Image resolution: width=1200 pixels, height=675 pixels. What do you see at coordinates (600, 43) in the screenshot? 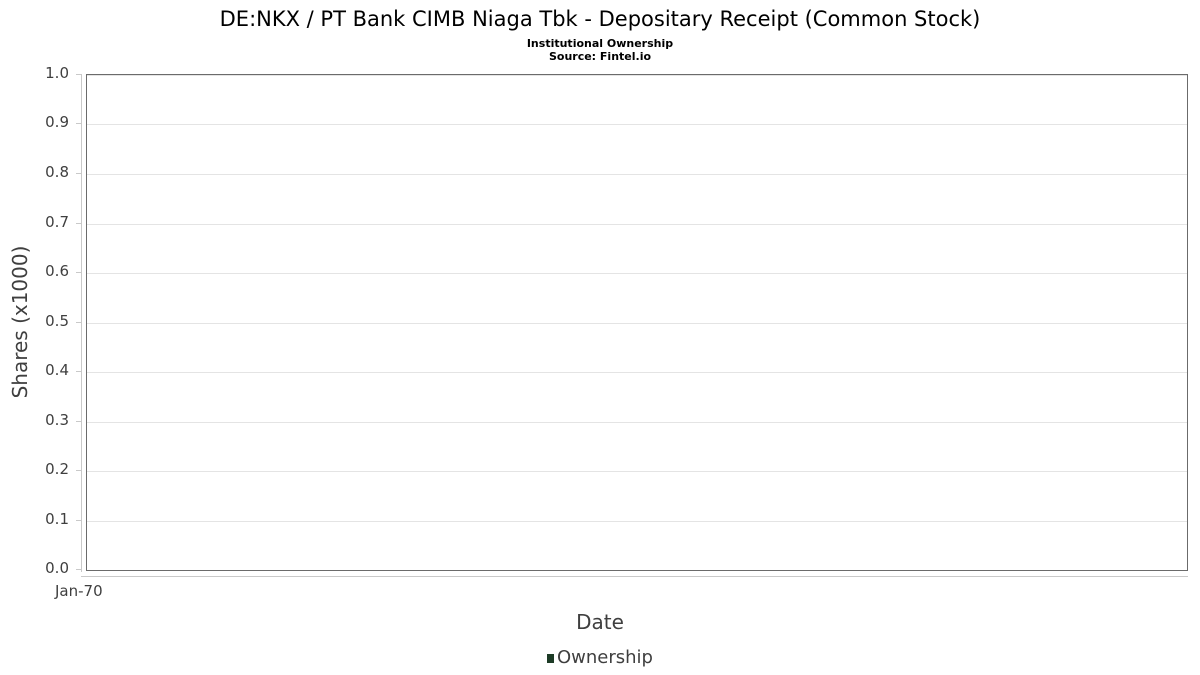
I see `chart-subtitle: Institutional Ownership` at bounding box center [600, 43].